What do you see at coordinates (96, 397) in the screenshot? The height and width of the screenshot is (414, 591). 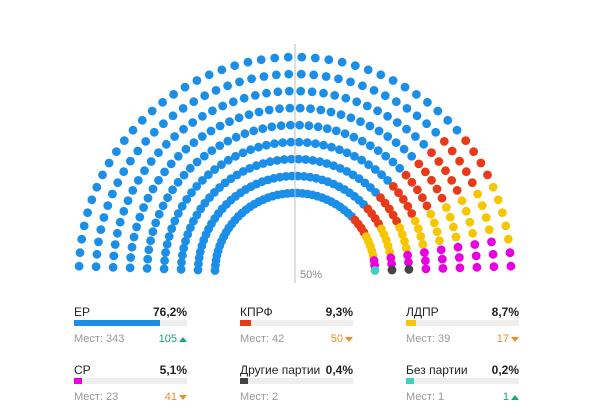 I see `party-seats: Мест: 23` at bounding box center [96, 397].